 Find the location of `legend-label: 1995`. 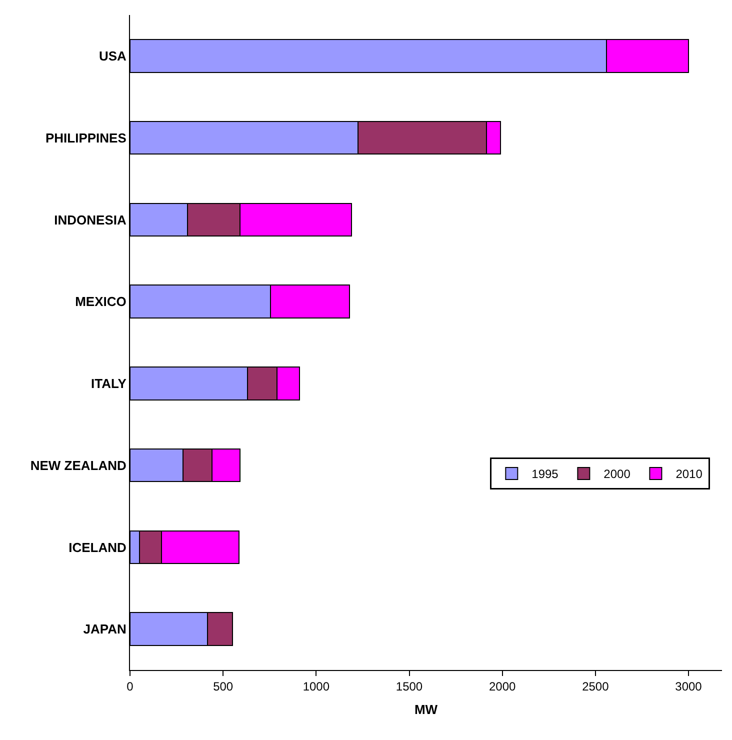

legend-label: 1995 is located at coordinates (545, 474).